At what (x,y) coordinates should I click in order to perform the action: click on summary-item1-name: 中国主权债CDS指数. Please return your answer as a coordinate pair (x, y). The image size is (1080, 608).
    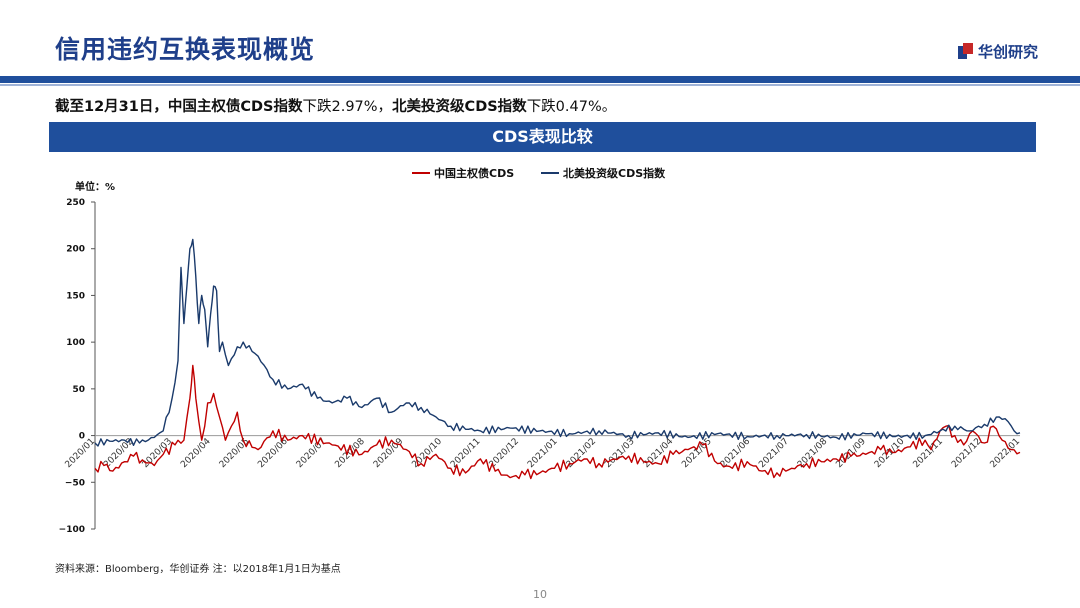
    Looking at the image, I should click on (235, 107).